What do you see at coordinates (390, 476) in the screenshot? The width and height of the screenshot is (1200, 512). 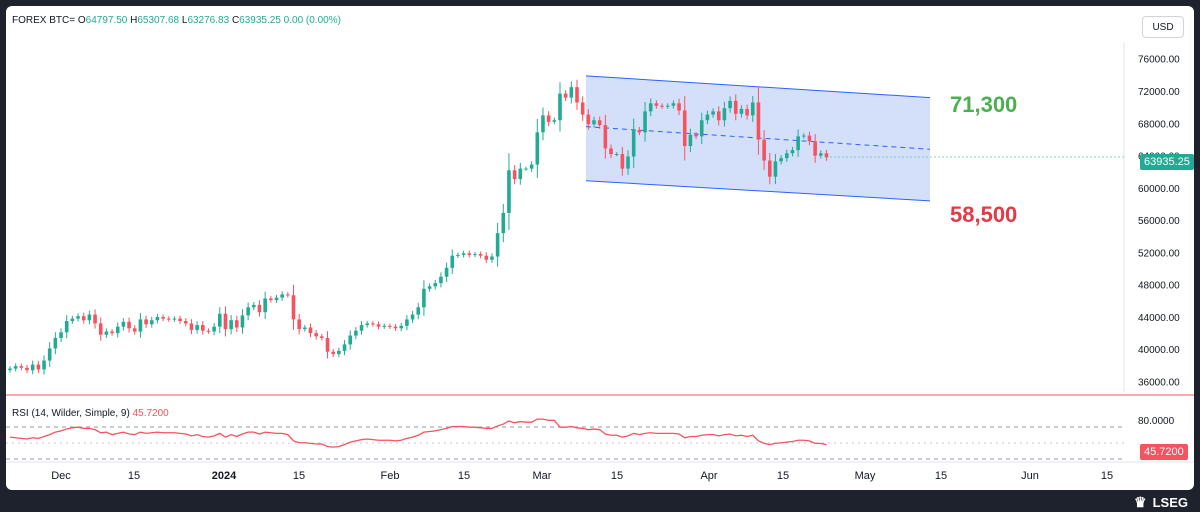 I see `date-axis-tick: Feb` at bounding box center [390, 476].